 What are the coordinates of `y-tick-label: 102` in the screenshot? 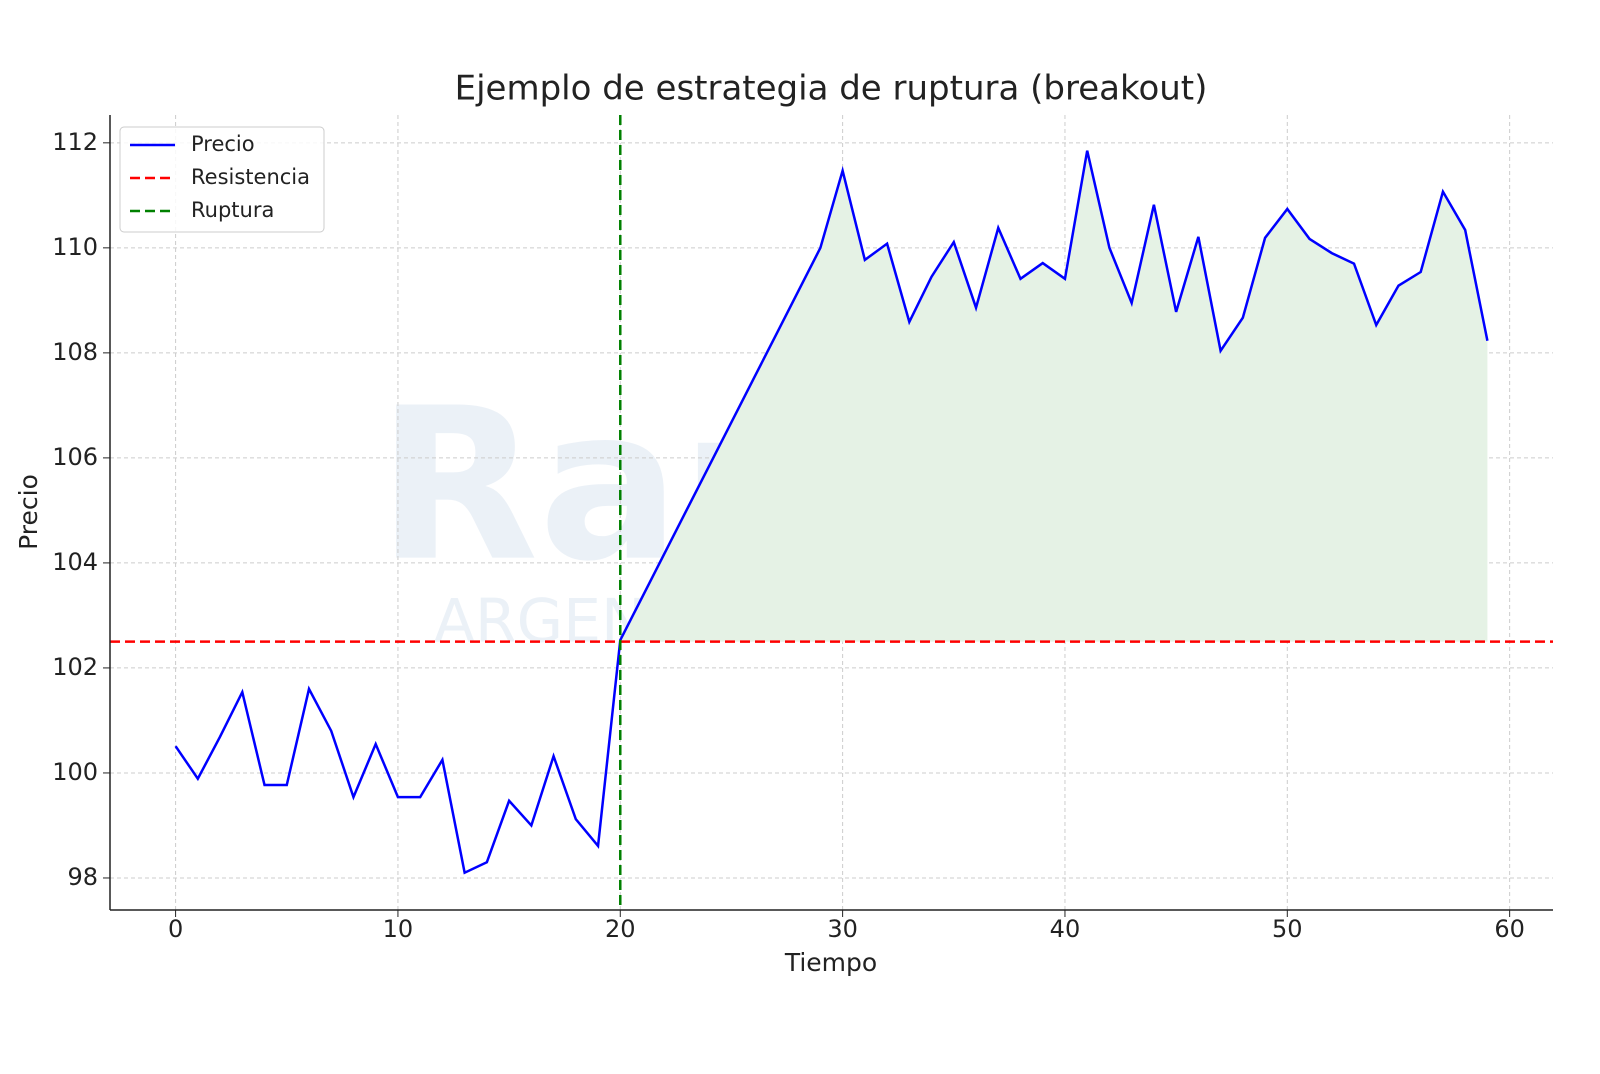 It's located at (75, 667).